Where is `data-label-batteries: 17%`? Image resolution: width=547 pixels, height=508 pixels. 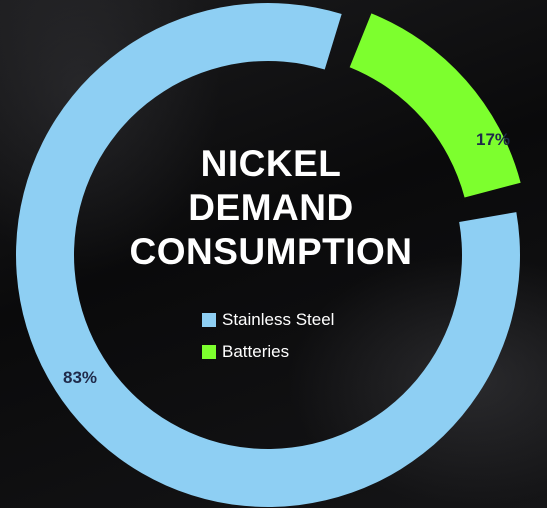
data-label-batteries: 17% is located at coordinates (493, 139).